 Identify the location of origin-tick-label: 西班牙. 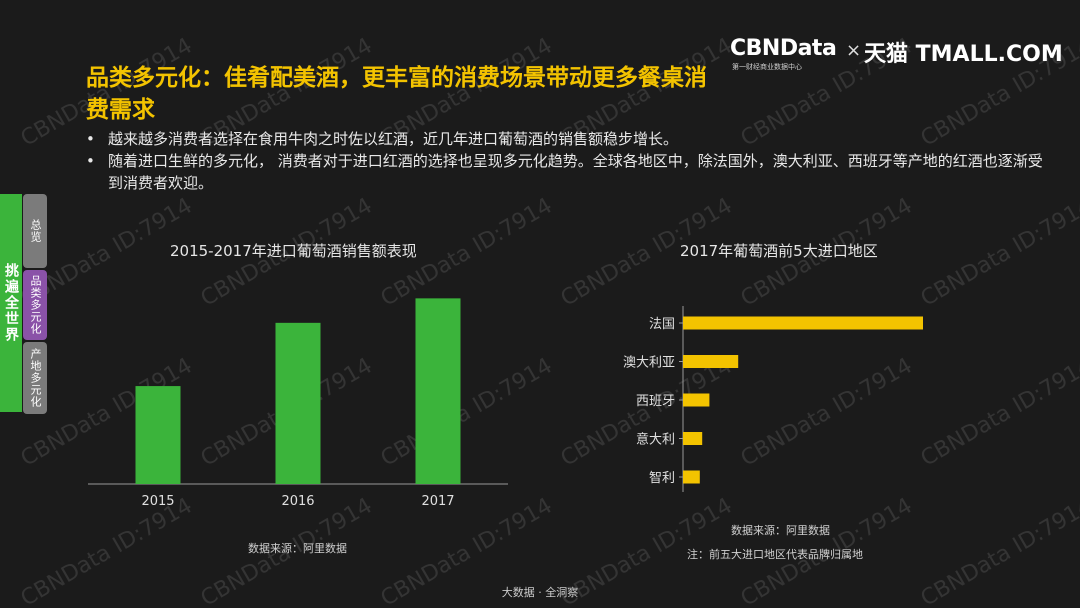
(655, 401).